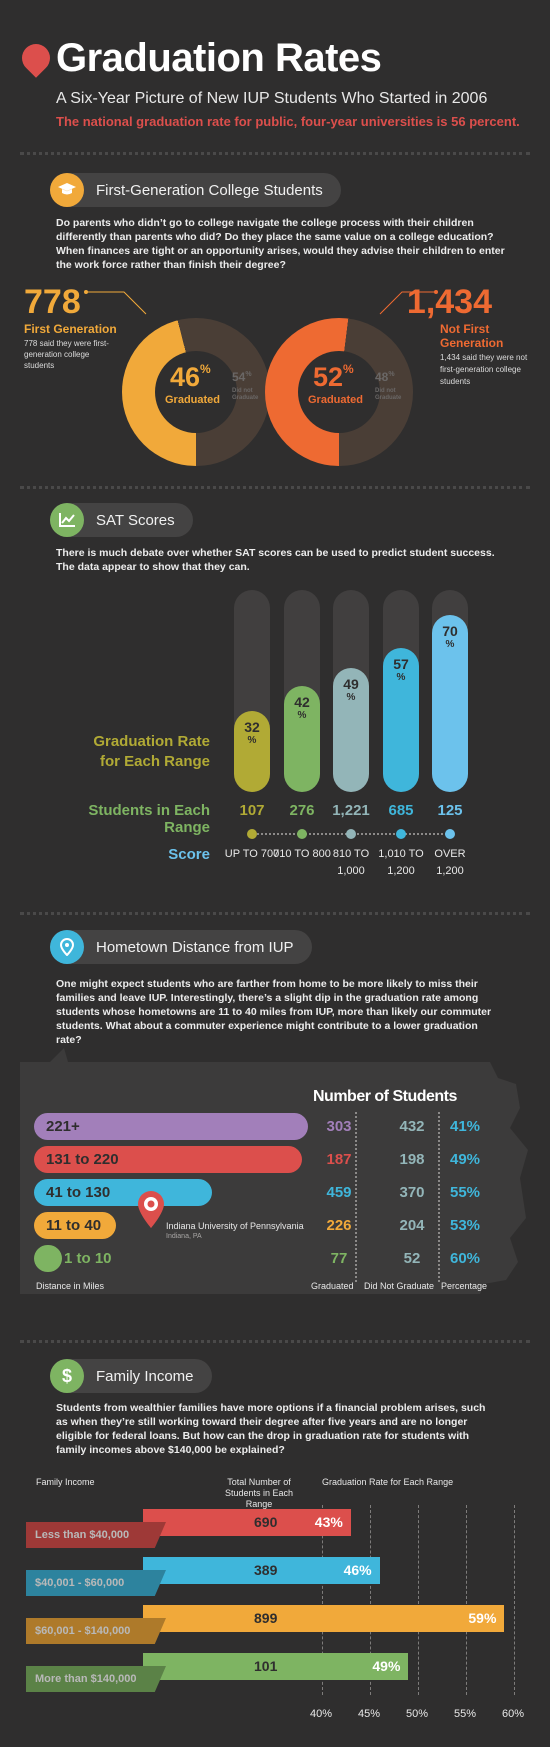 Image resolution: width=550 pixels, height=1747 pixels. Describe the element at coordinates (333, 377) in the screenshot. I see `not-first-gen-grad-pct: 52%` at that location.